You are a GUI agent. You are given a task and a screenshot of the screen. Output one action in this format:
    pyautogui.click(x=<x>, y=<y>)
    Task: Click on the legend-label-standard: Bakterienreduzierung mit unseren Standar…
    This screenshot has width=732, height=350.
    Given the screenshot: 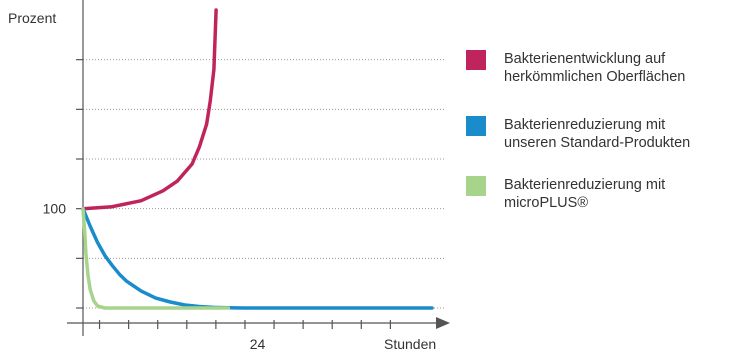 What is the action you would take?
    pyautogui.click(x=597, y=134)
    